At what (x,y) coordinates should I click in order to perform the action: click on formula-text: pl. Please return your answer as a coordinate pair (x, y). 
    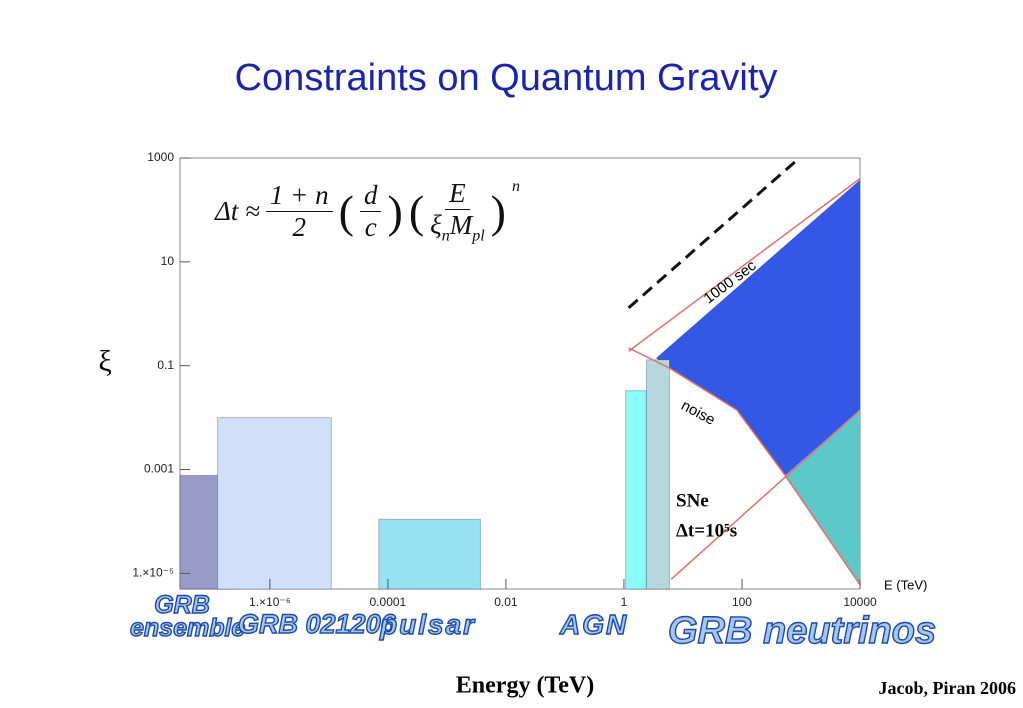
    Looking at the image, I should click on (478, 236).